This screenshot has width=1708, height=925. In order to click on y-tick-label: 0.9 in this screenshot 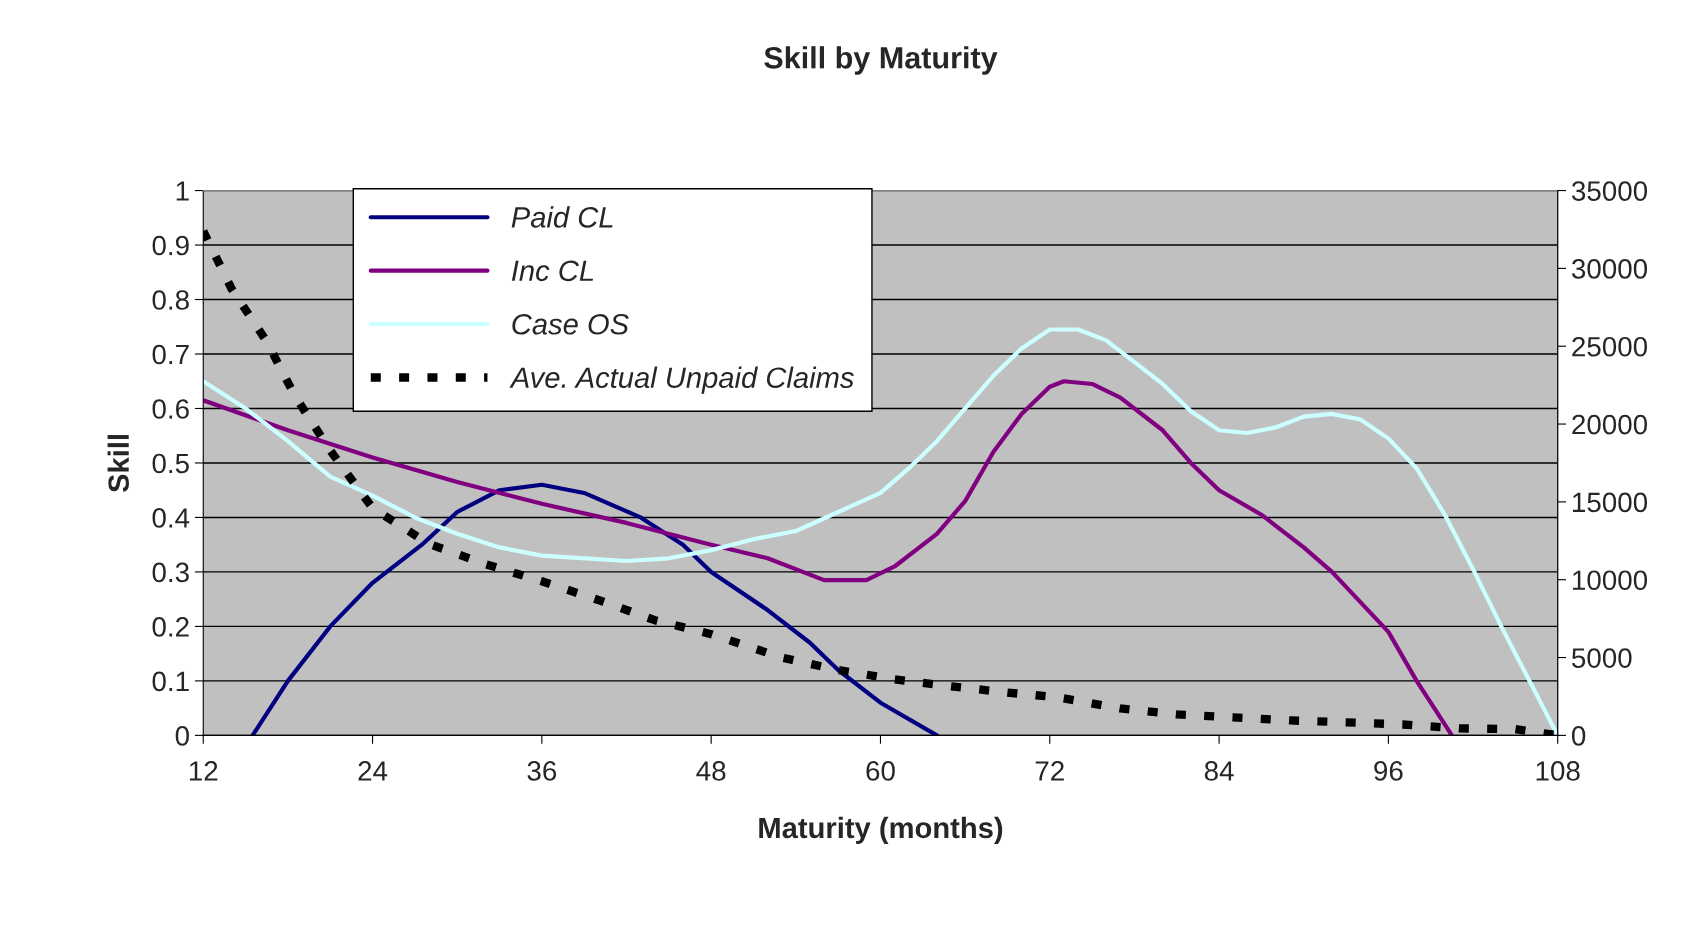, I will do `click(170, 245)`.